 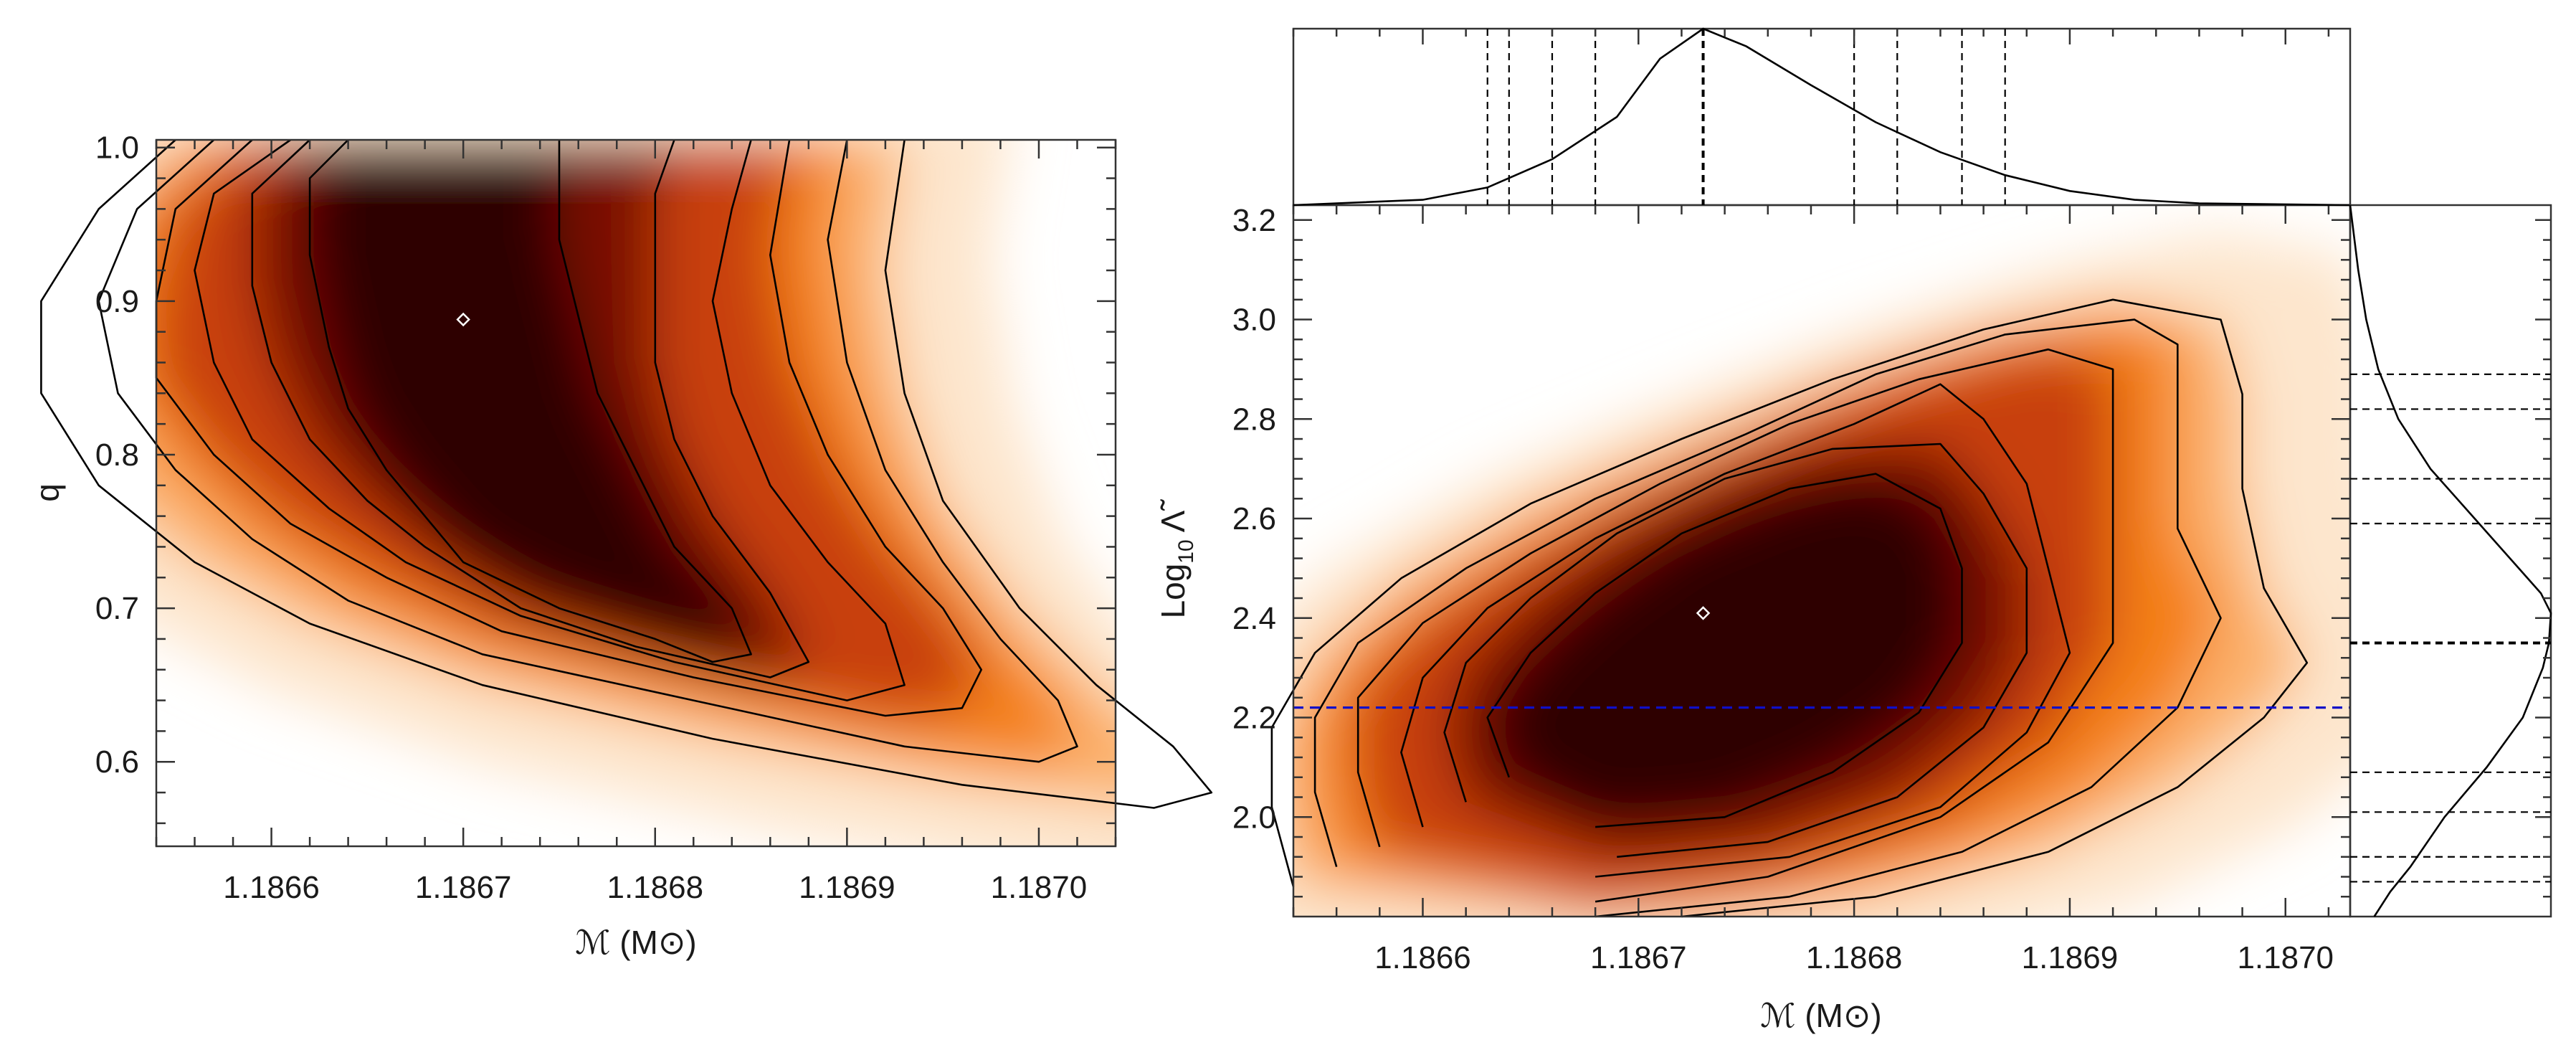 What do you see at coordinates (1173, 591) in the screenshot?
I see `right-y-axis-label-base: Log` at bounding box center [1173, 591].